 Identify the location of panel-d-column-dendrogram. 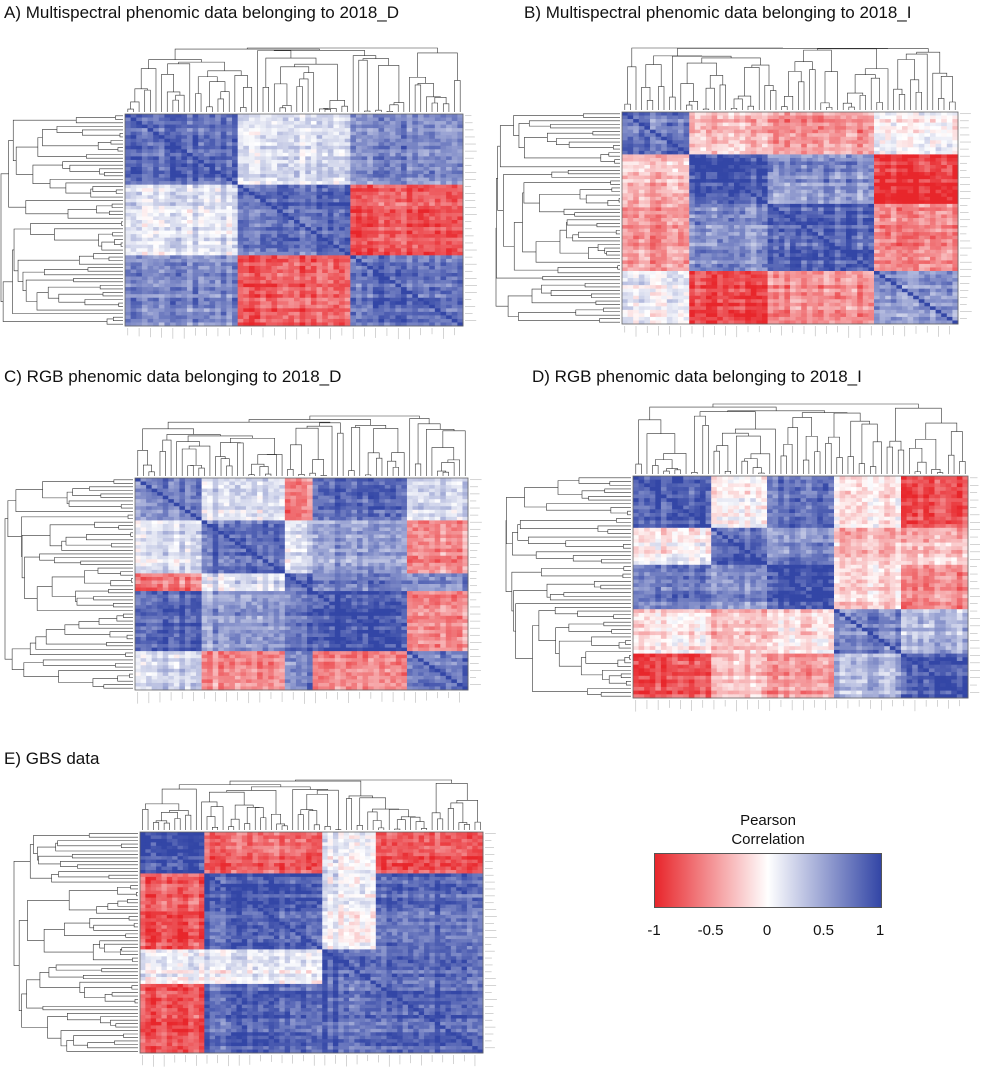
(800, 438).